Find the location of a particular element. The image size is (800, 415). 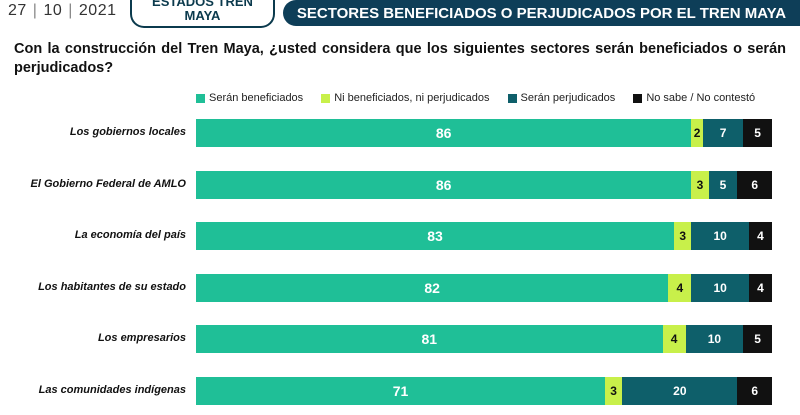

bar-segment-perjudicados: 7 is located at coordinates (723, 133).